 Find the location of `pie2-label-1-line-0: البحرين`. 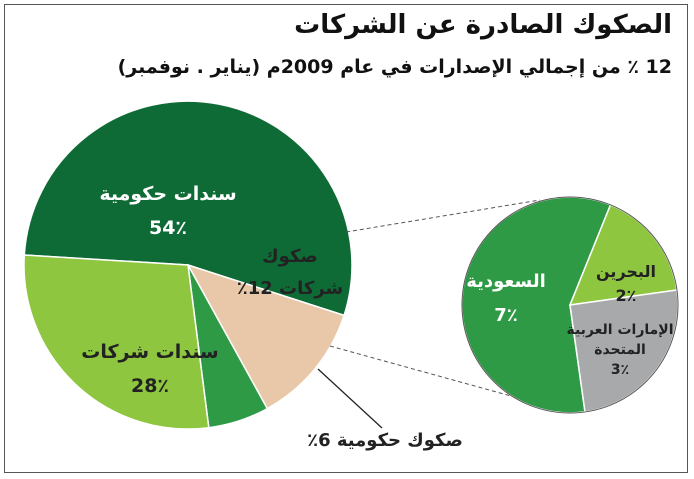

pie2-label-1-line-0: البحرين is located at coordinates (626, 271).